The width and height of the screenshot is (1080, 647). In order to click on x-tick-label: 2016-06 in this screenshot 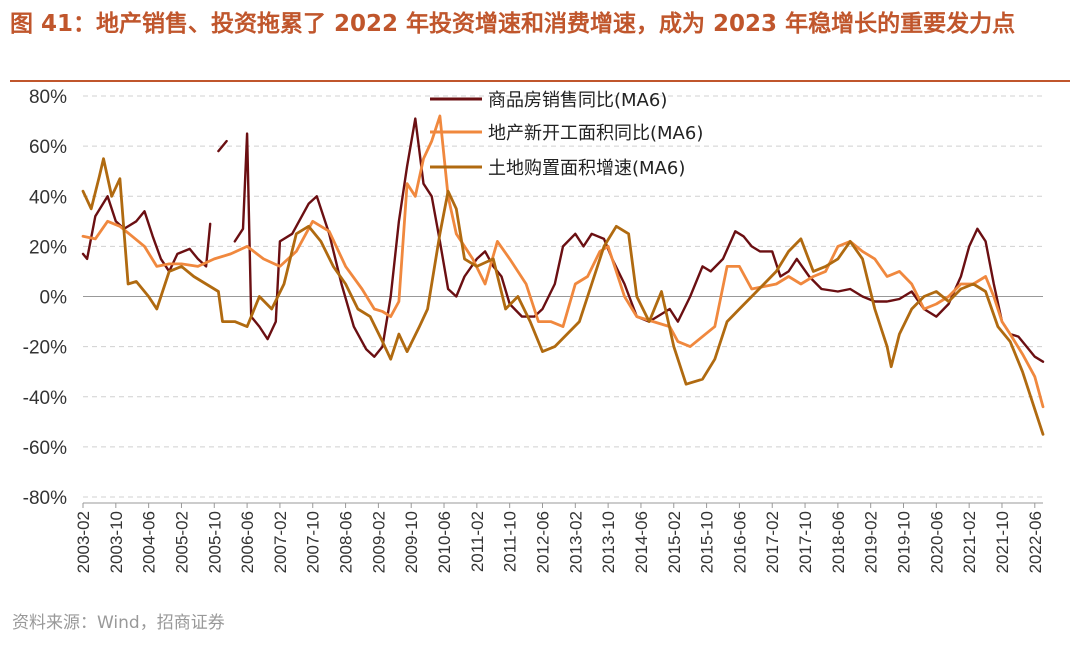, I will do `click(739, 542)`.